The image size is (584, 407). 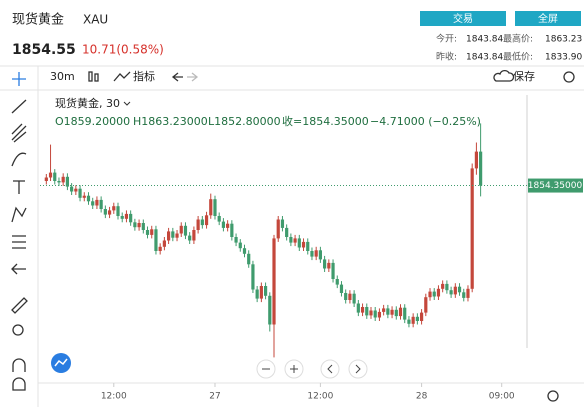 I want to click on change: 10.71(0.58%), so click(x=123, y=50).